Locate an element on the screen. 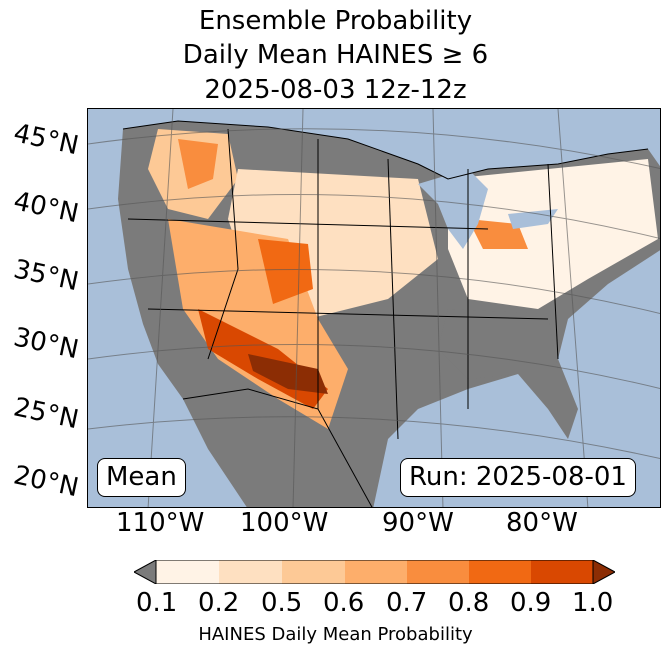  colorbar-tick-0: 0.1 is located at coordinates (157, 603).